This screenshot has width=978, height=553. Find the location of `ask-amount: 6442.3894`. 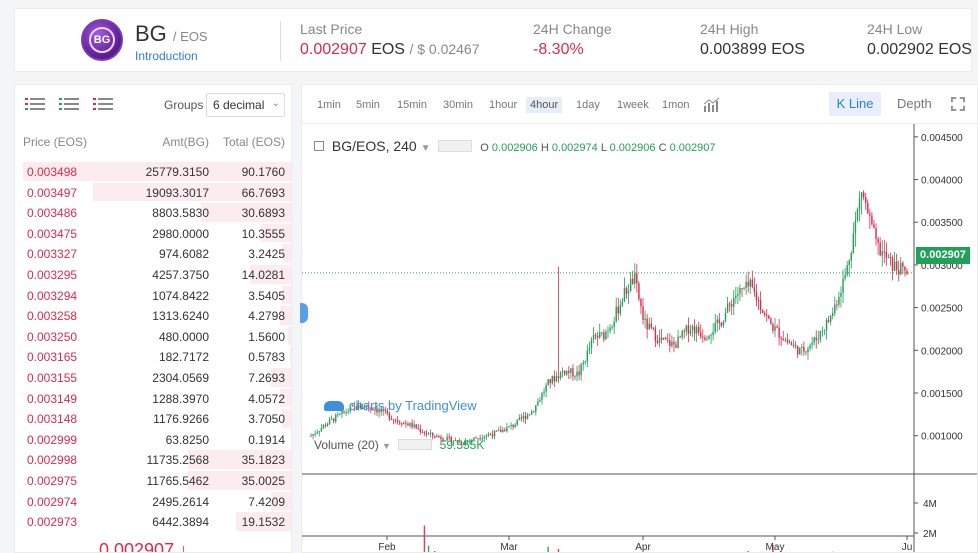

ask-amount: 6442.3894 is located at coordinates (180, 522).